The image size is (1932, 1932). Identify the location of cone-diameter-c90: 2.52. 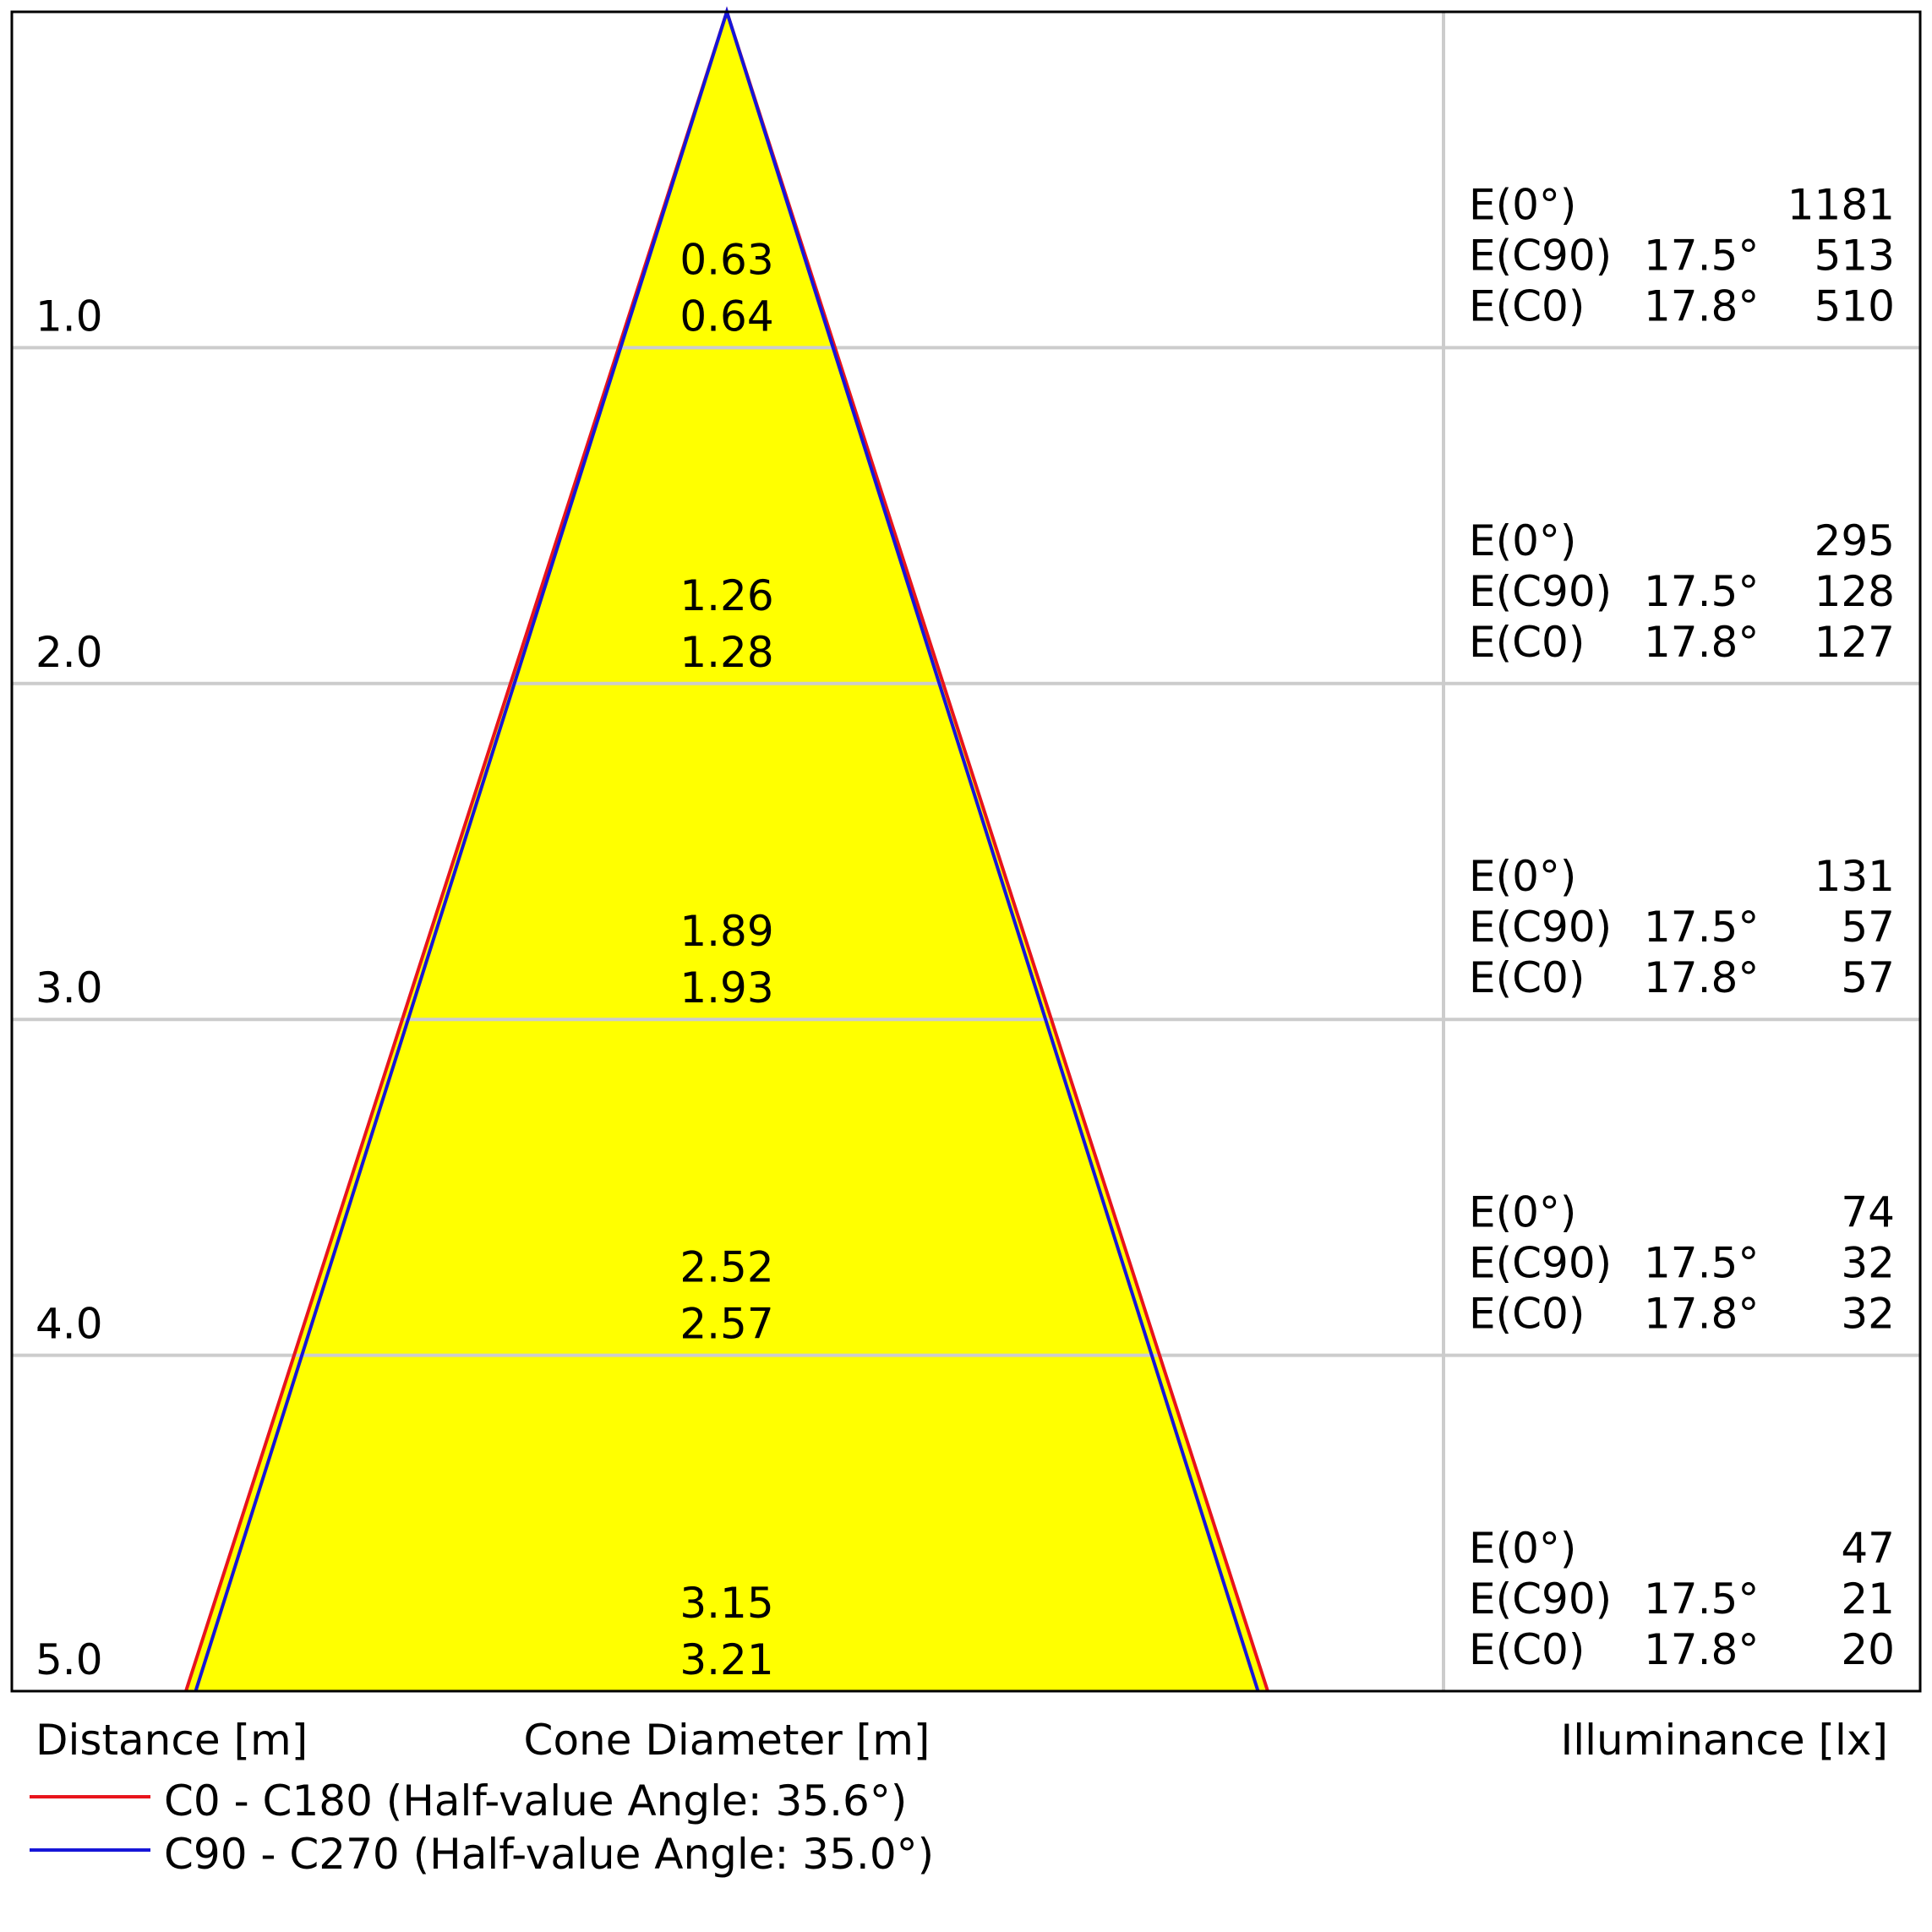
(726, 1267).